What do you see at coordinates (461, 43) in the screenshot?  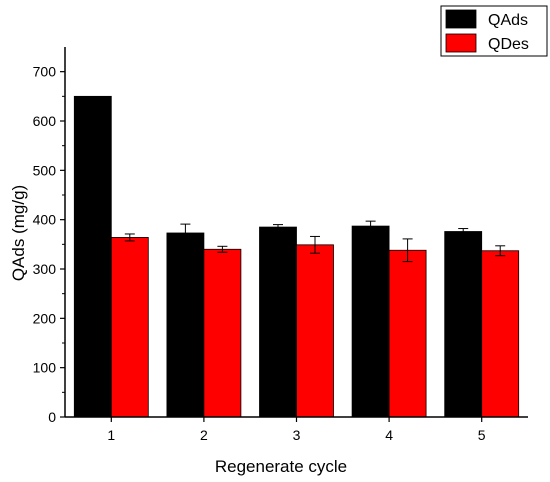 I see `legend-swatch-qdes` at bounding box center [461, 43].